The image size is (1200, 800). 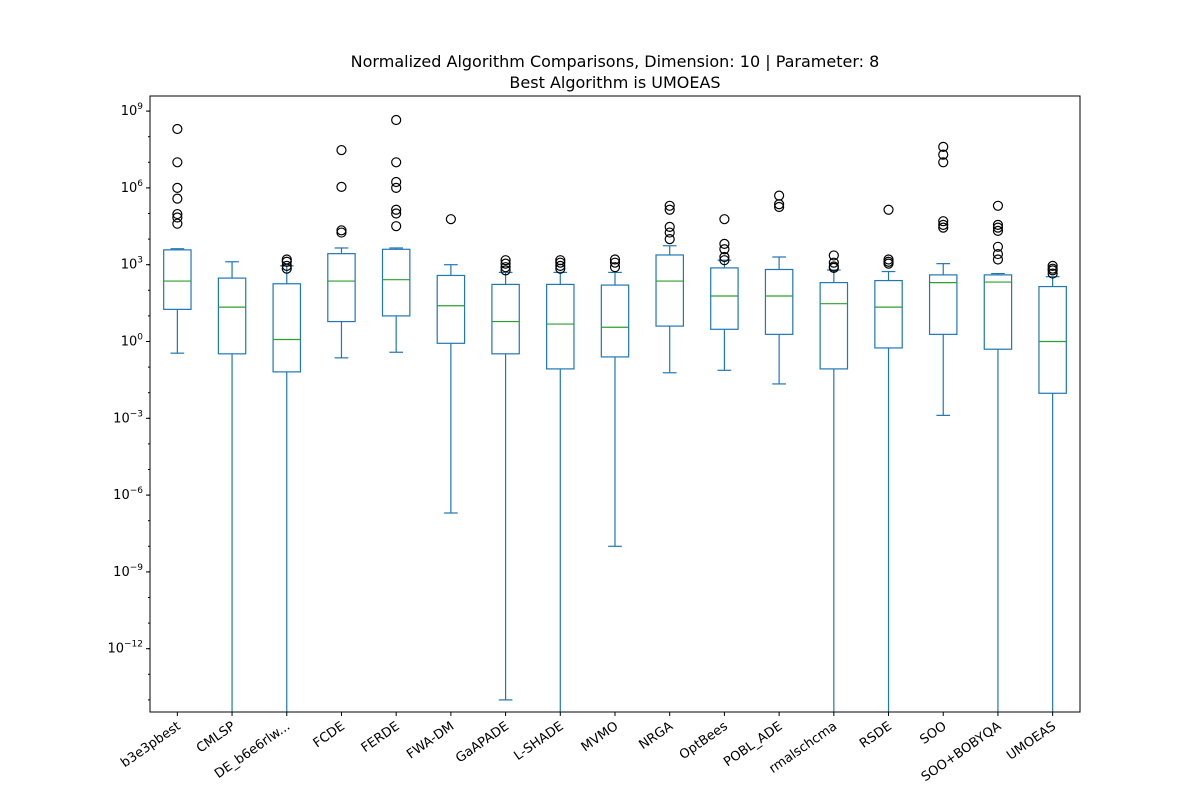 I want to click on x-tick-label: CMLSP, so click(x=216, y=737).